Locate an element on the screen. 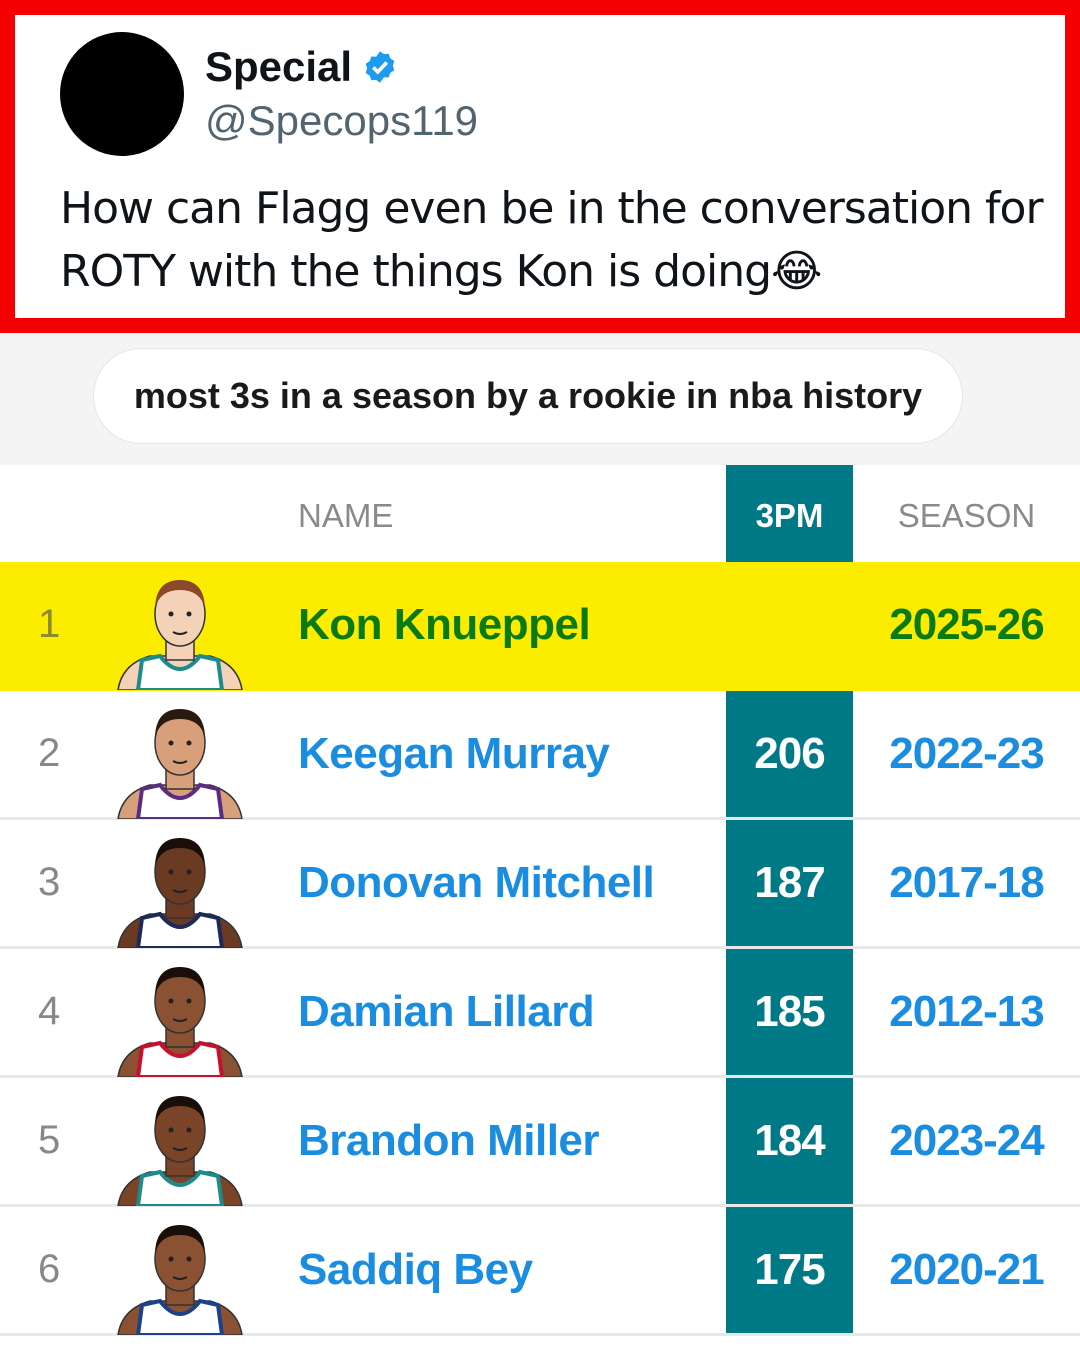 This screenshot has width=1080, height=1350. 3pm-value: 184 is located at coordinates (789, 1140).